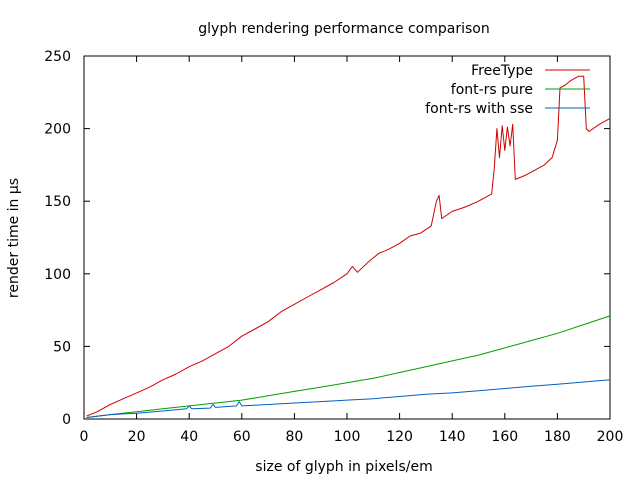 Image resolution: width=640 pixels, height=480 pixels. Describe the element at coordinates (62, 347) in the screenshot. I see `y-tick-label: 50` at that location.